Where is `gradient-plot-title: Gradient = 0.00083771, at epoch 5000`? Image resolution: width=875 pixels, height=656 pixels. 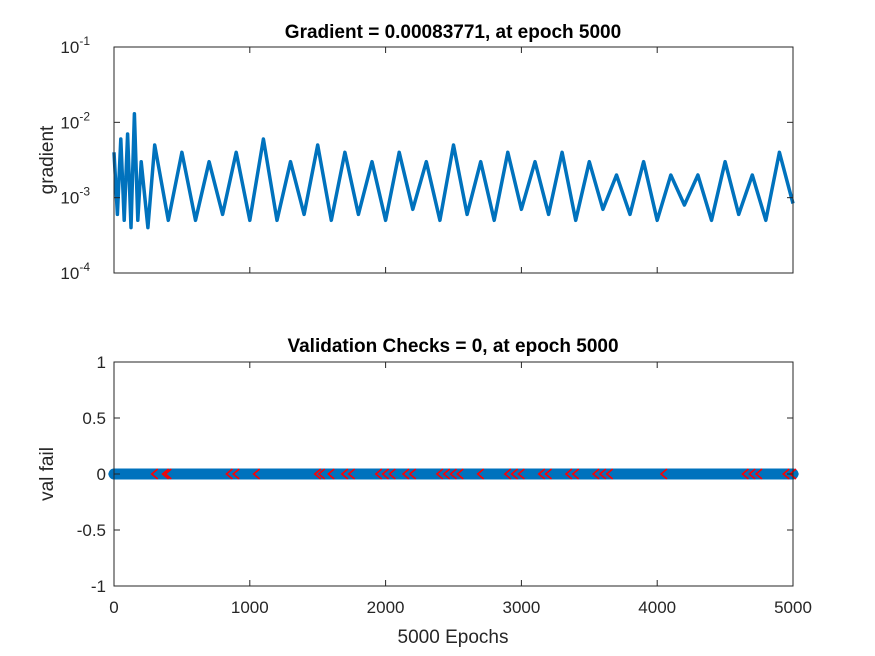
gradient-plot-title: Gradient = 0.00083771, at epoch 5000 is located at coordinates (453, 32).